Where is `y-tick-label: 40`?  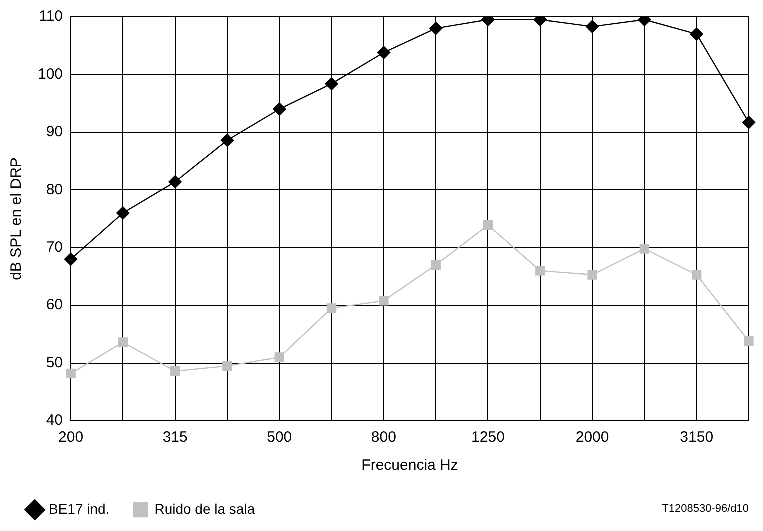 y-tick-label: 40 is located at coordinates (55, 421).